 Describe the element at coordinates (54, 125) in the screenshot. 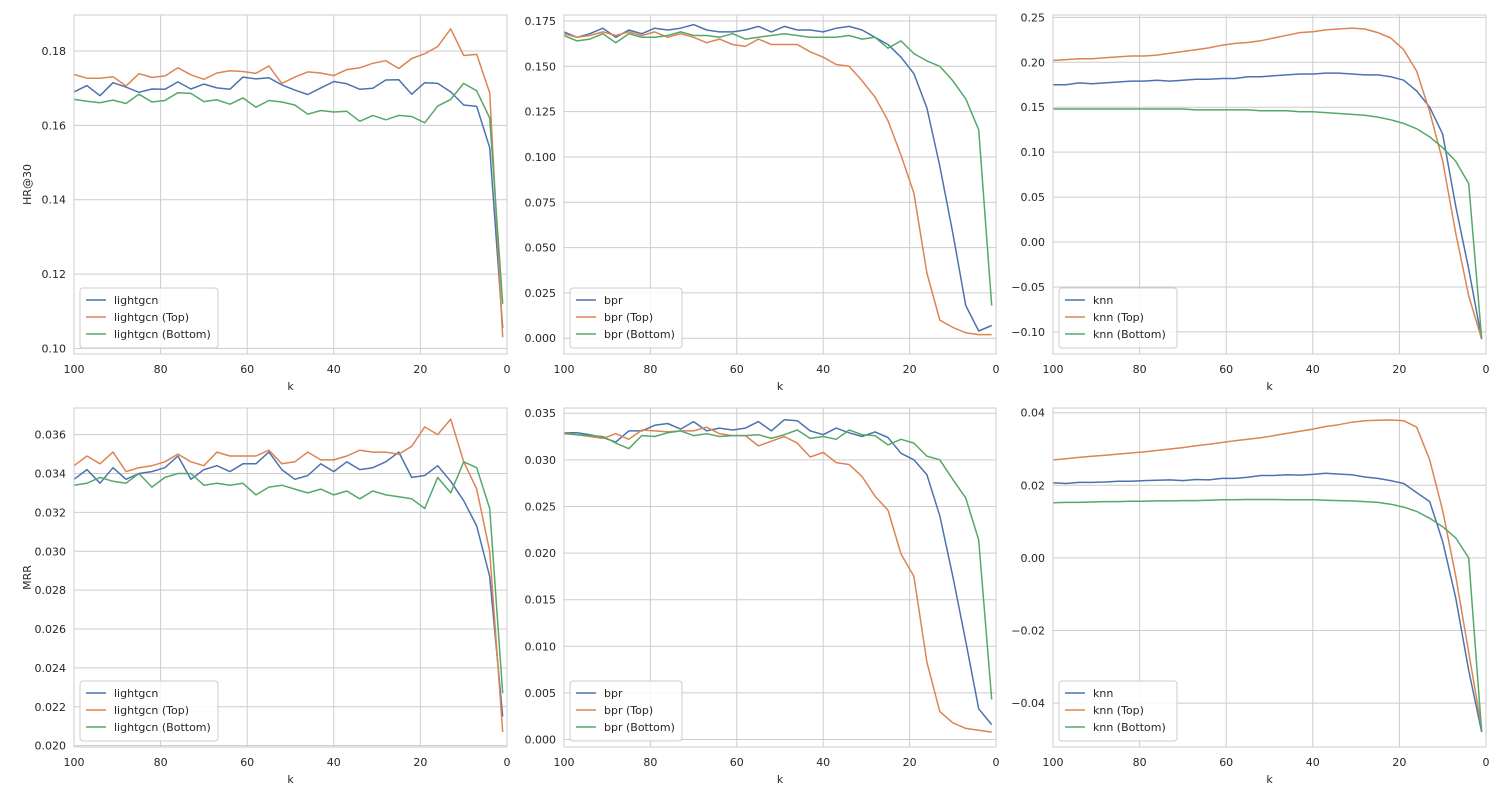

I see `y-tick-label: 0.16` at that location.